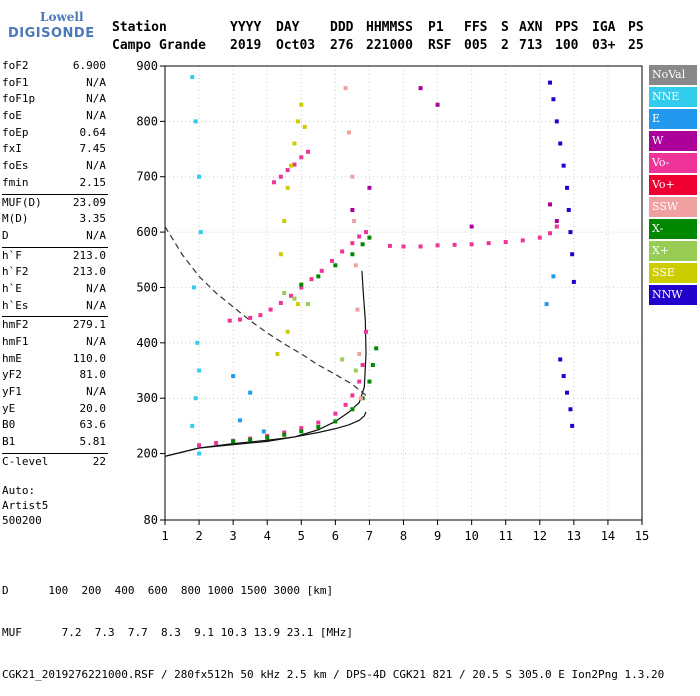 This screenshot has width=700, height=696. I want to click on distance-label: D, so click(5, 590).